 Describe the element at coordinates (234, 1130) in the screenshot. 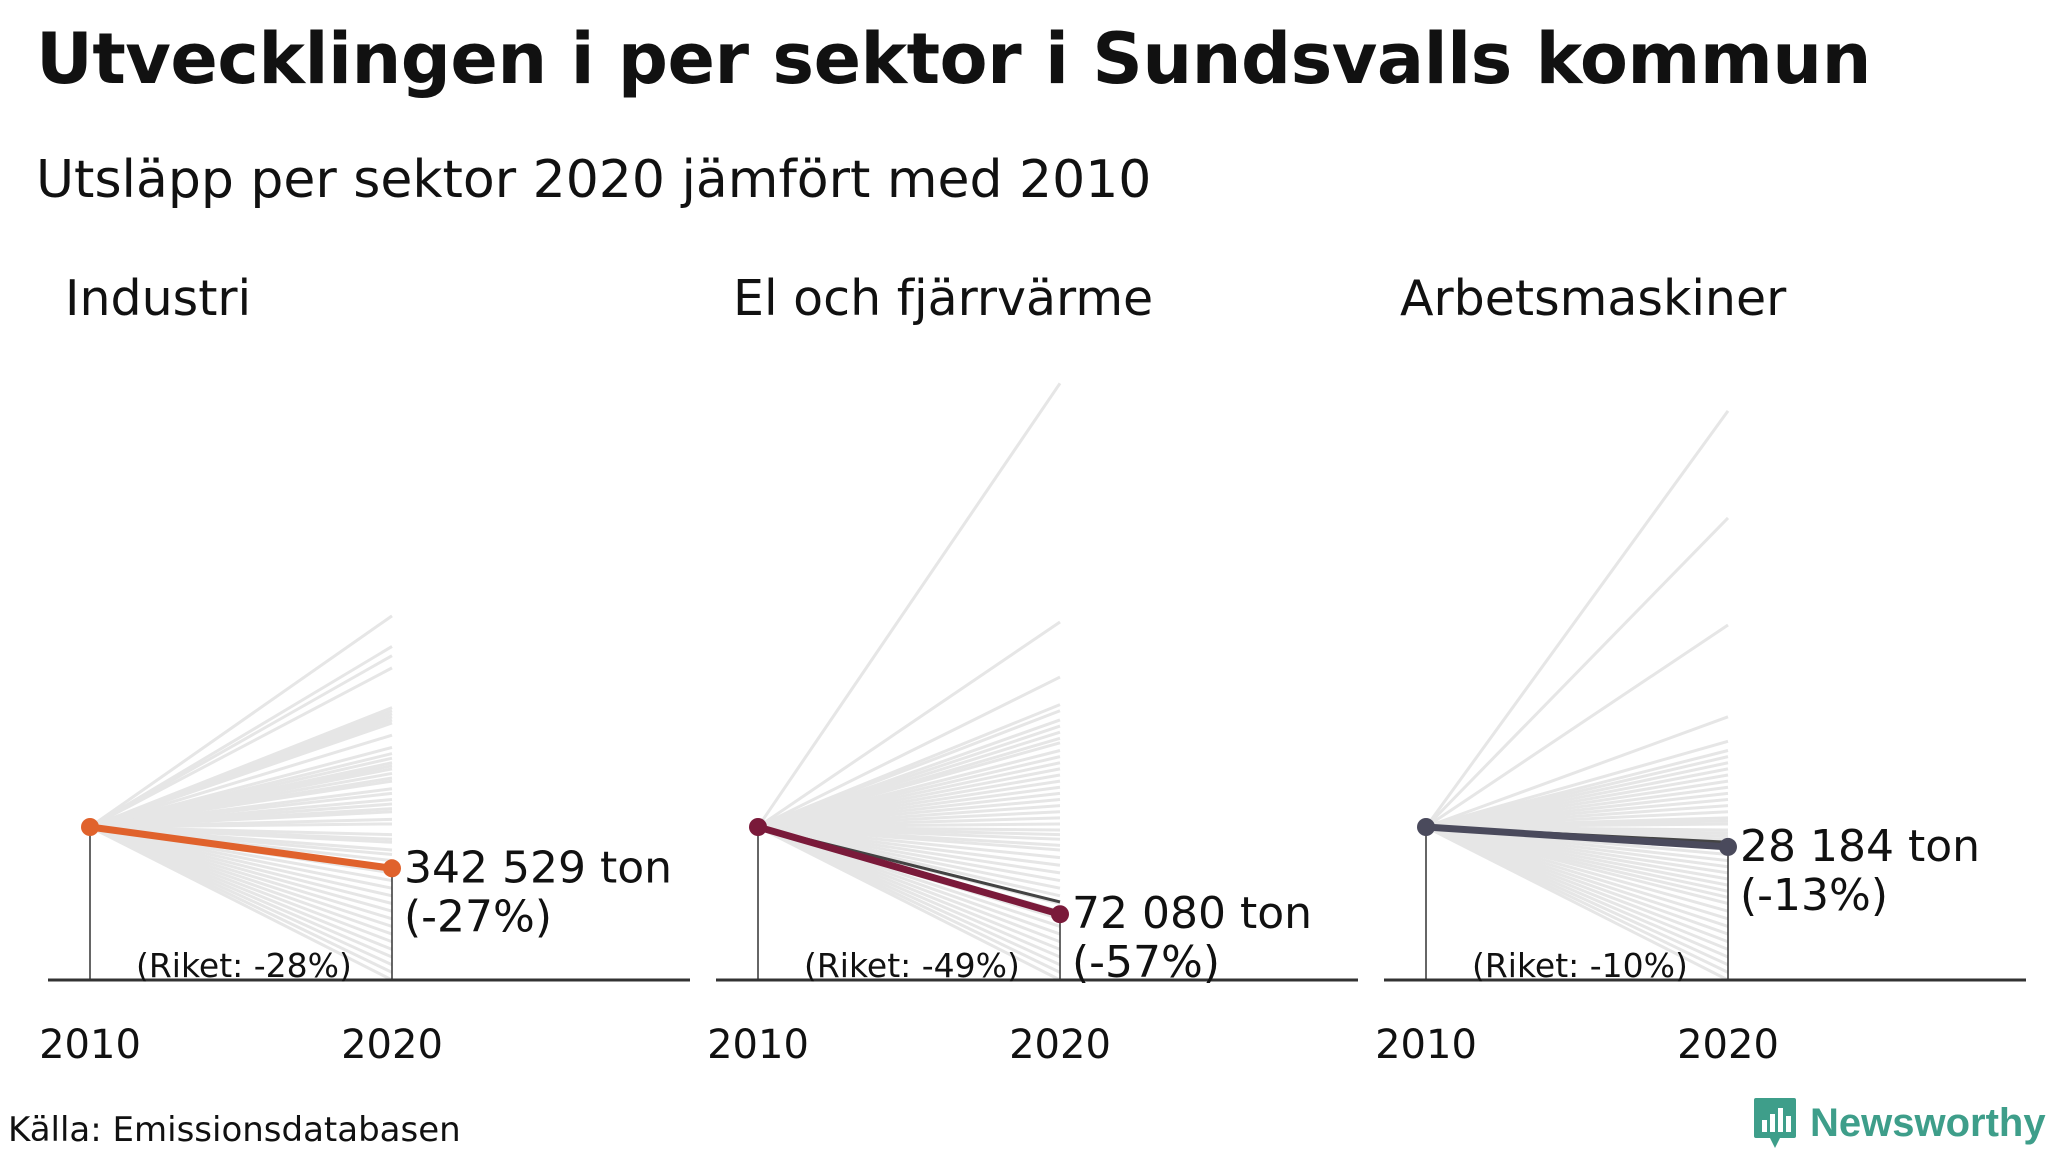

I see `source-note: Källa: Emissionsdatabasen` at that location.